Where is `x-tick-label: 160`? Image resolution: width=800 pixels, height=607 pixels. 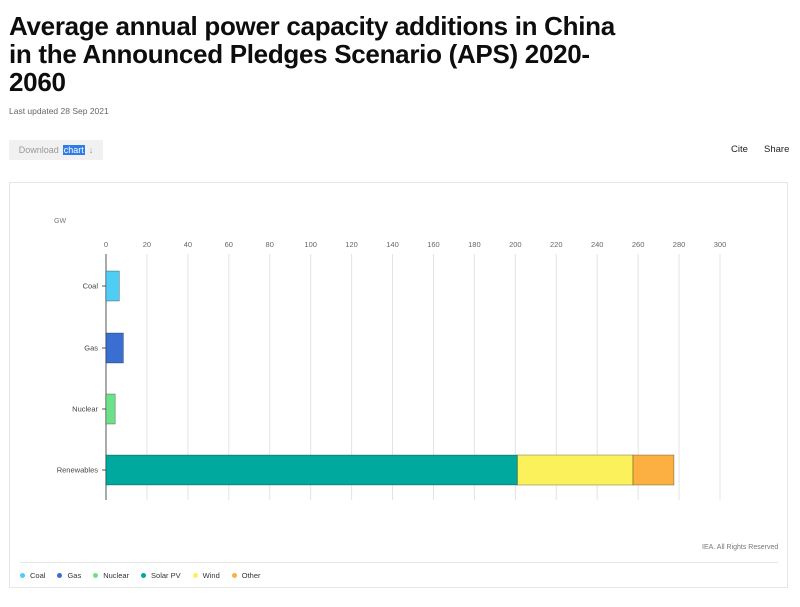 x-tick-label: 160 is located at coordinates (433, 244).